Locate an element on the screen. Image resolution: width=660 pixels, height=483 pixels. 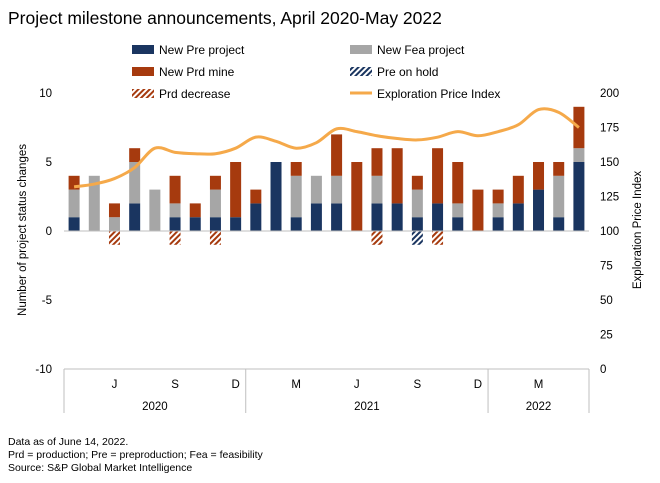
y2-tick-label: 200 is located at coordinates (609, 94).